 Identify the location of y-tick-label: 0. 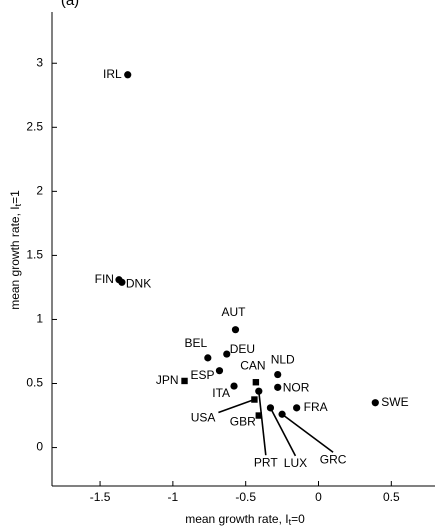
(39, 447).